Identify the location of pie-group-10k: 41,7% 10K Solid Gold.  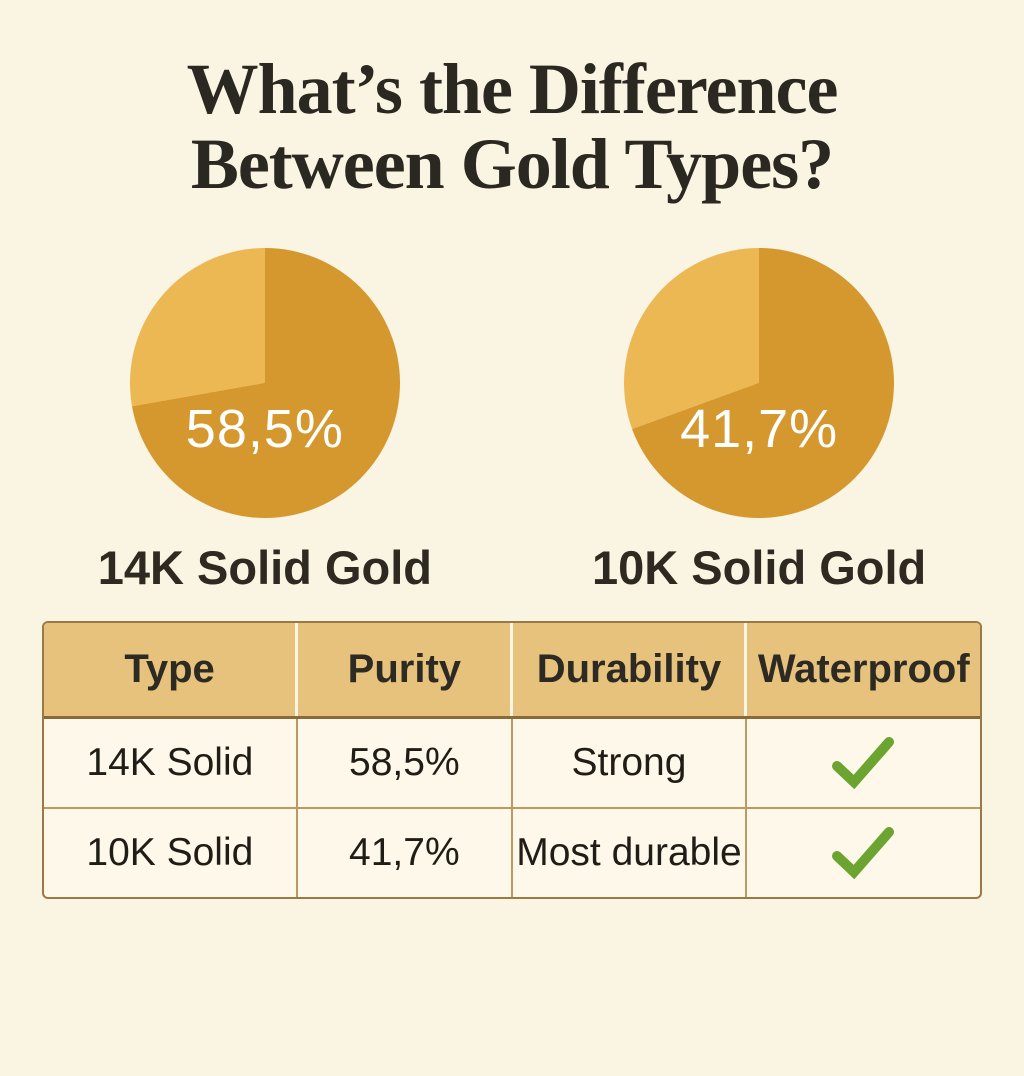
(759, 421).